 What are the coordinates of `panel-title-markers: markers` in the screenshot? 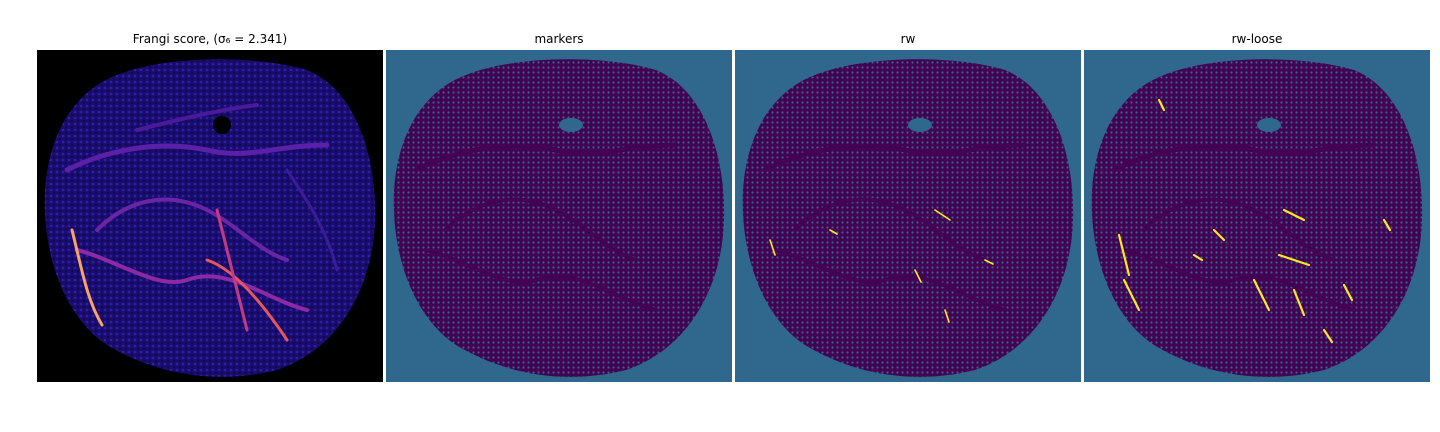 It's located at (559, 39).